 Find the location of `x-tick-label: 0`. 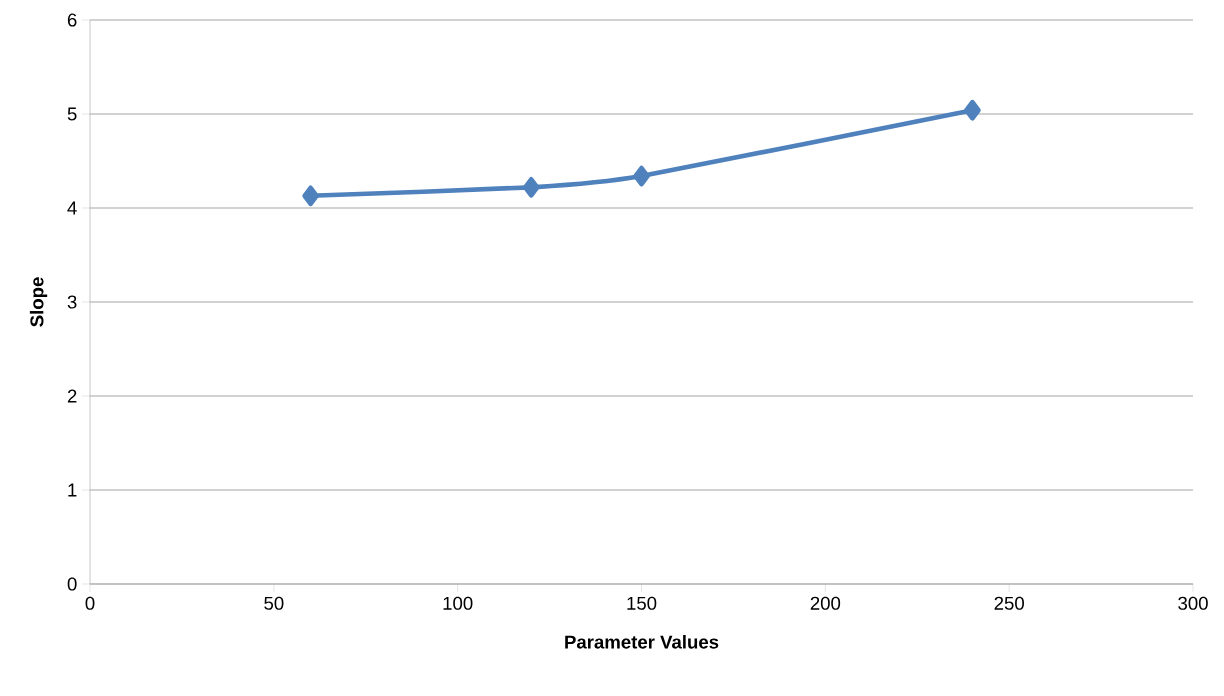

x-tick-label: 0 is located at coordinates (90, 603).